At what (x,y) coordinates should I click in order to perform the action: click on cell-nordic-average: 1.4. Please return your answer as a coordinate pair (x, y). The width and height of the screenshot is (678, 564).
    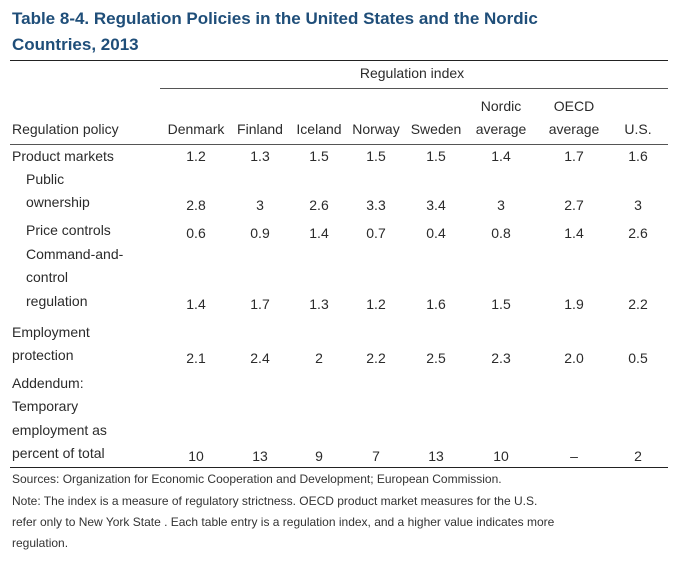
    Looking at the image, I should click on (501, 156).